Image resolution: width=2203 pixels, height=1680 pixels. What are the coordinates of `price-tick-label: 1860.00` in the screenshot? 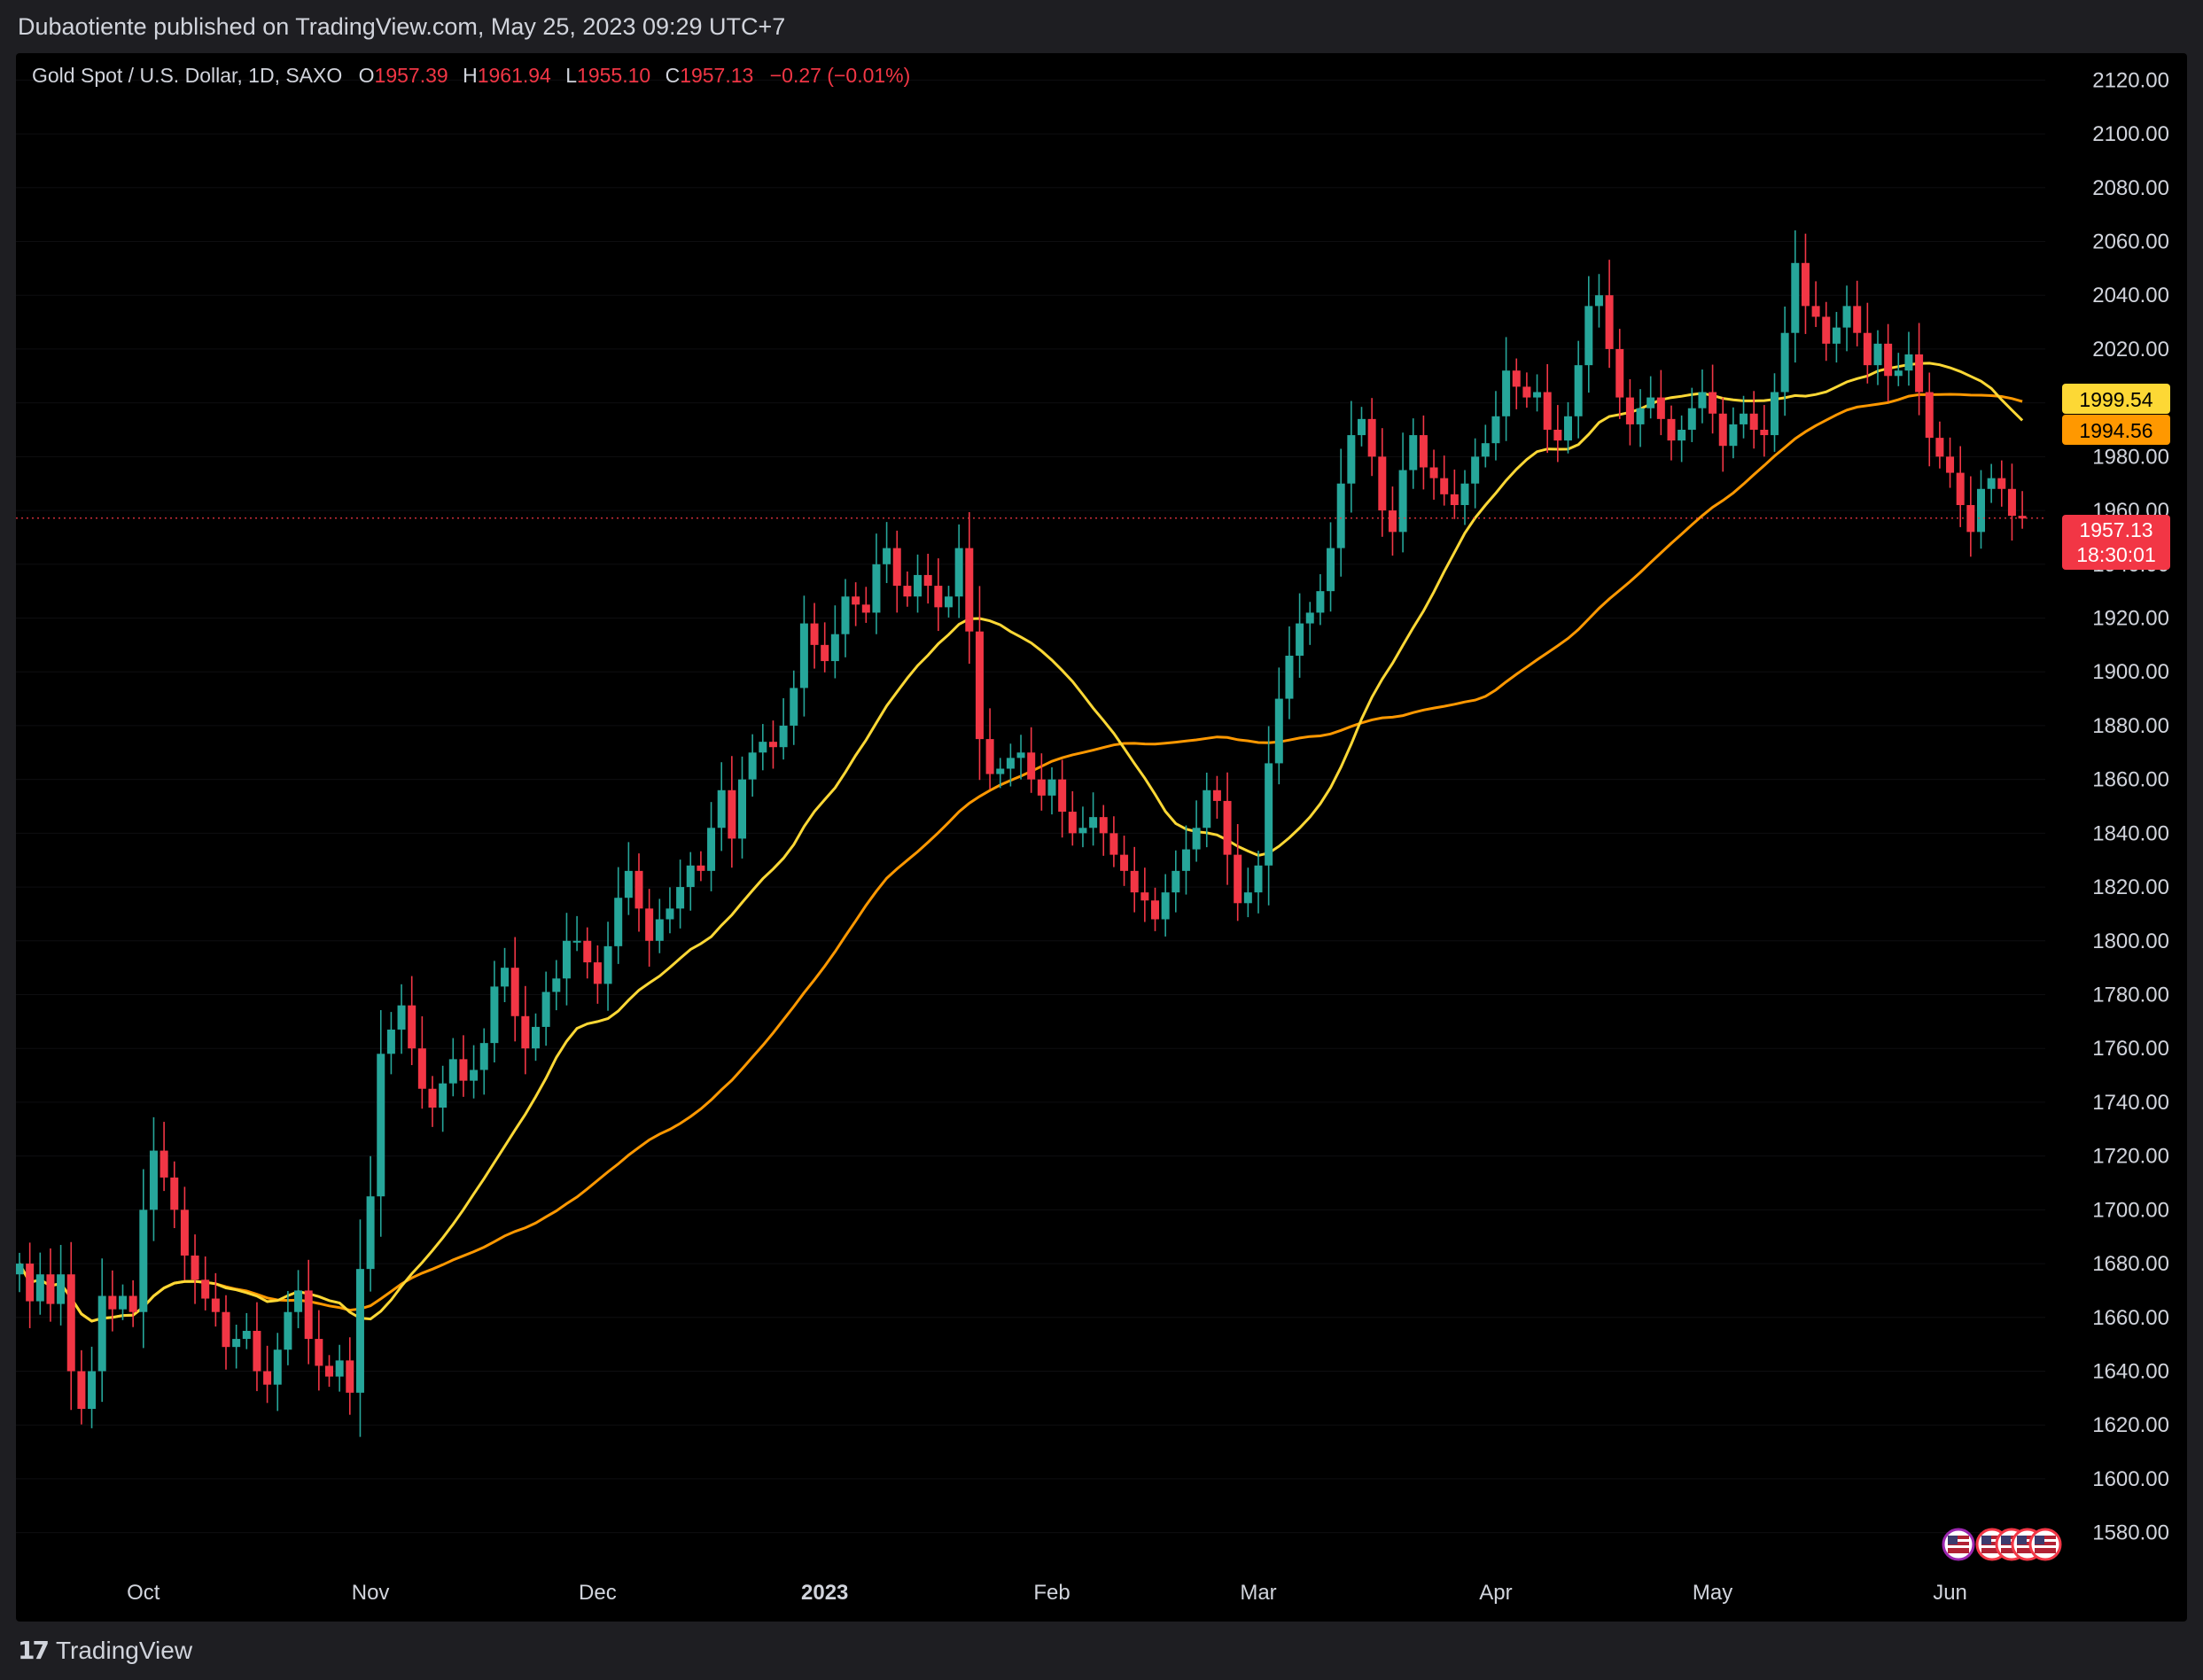 It's located at (2130, 780).